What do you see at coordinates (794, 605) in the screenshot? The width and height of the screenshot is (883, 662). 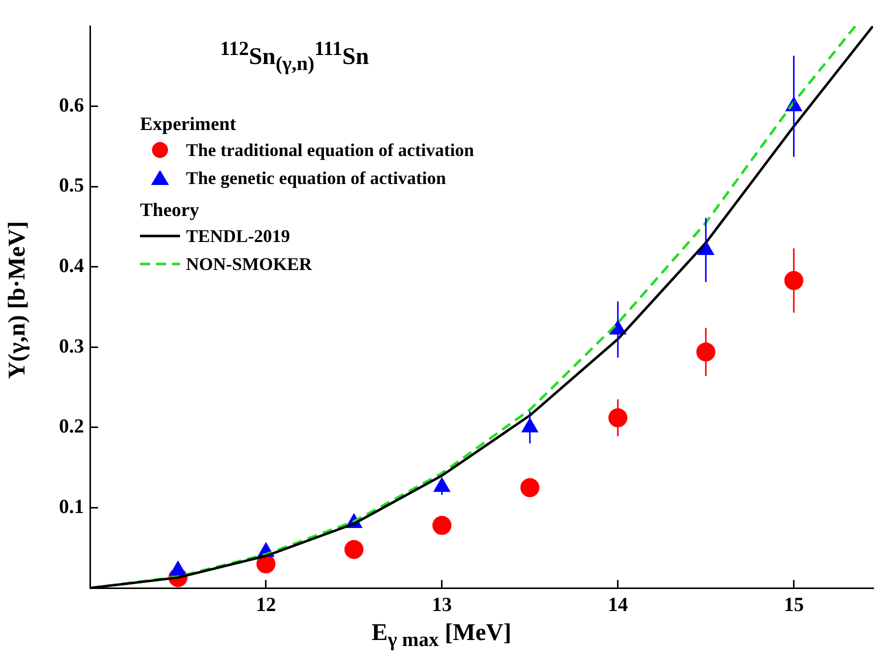 I see `x-tick-label: 15` at bounding box center [794, 605].